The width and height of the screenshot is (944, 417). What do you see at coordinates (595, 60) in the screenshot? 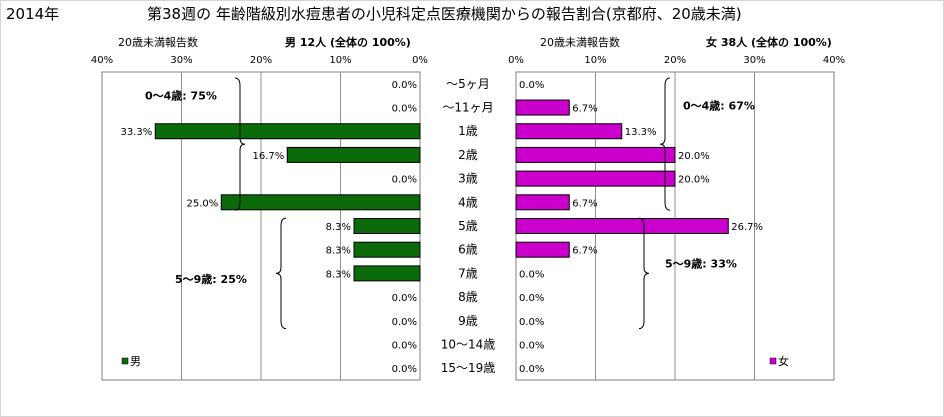
I see `female-tick-label: 10%` at bounding box center [595, 60].